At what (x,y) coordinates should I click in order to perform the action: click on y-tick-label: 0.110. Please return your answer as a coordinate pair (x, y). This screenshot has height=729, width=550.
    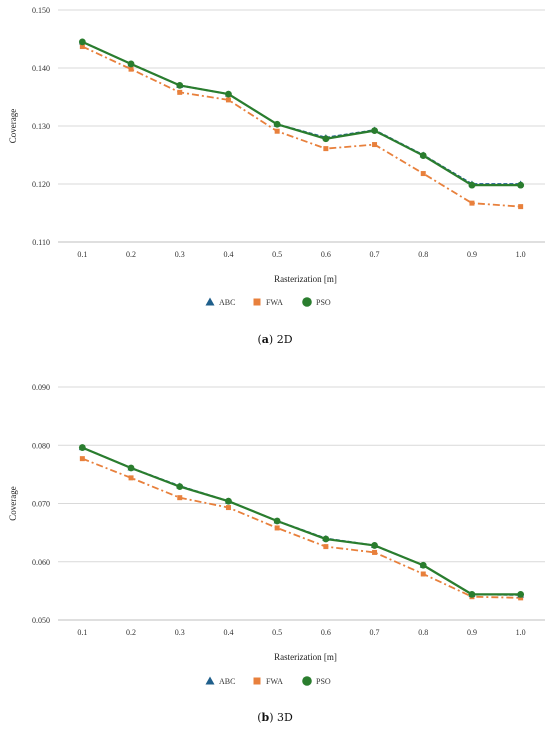
    Looking at the image, I should click on (41, 242).